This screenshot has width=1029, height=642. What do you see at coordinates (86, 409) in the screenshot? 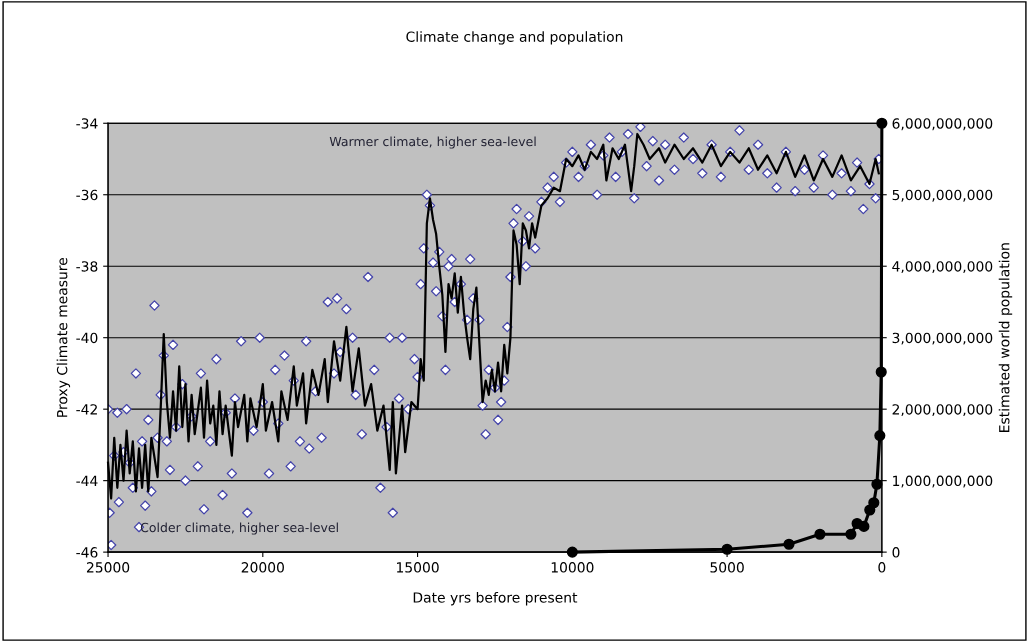
I see `y-tick-label: -42` at bounding box center [86, 409].